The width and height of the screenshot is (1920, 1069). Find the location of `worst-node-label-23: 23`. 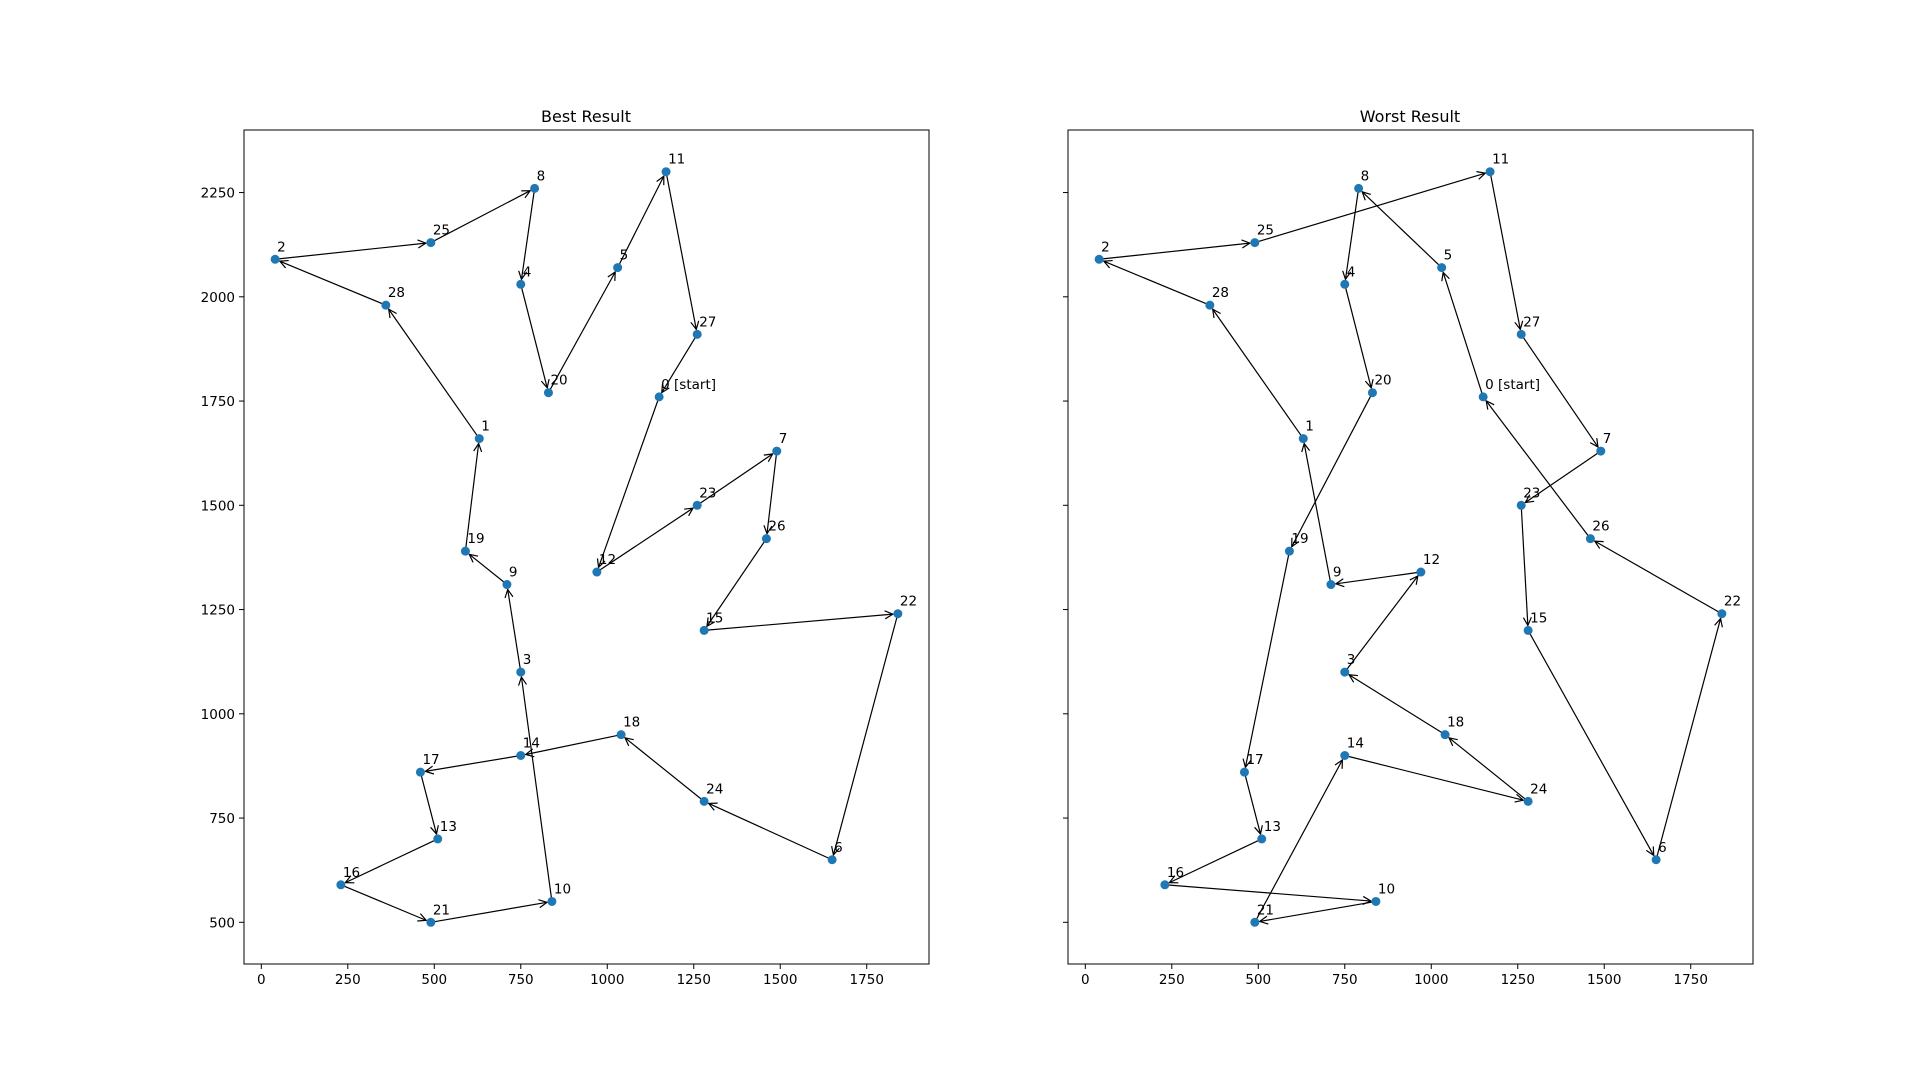

worst-node-label-23: 23 is located at coordinates (1531, 493).